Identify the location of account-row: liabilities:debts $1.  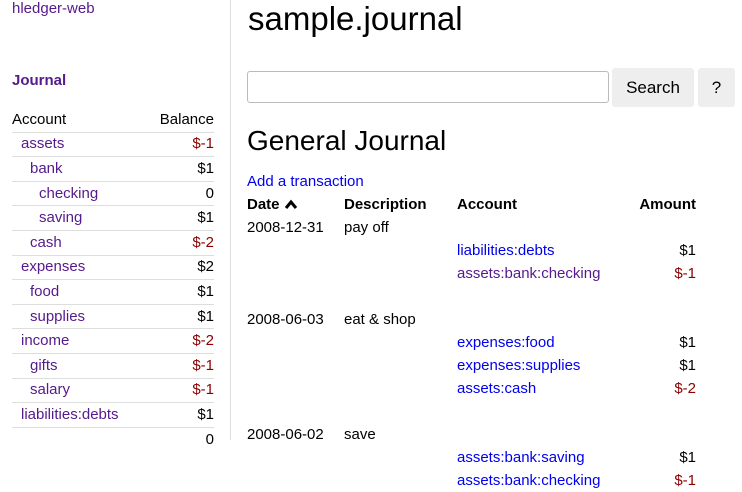
(113, 415).